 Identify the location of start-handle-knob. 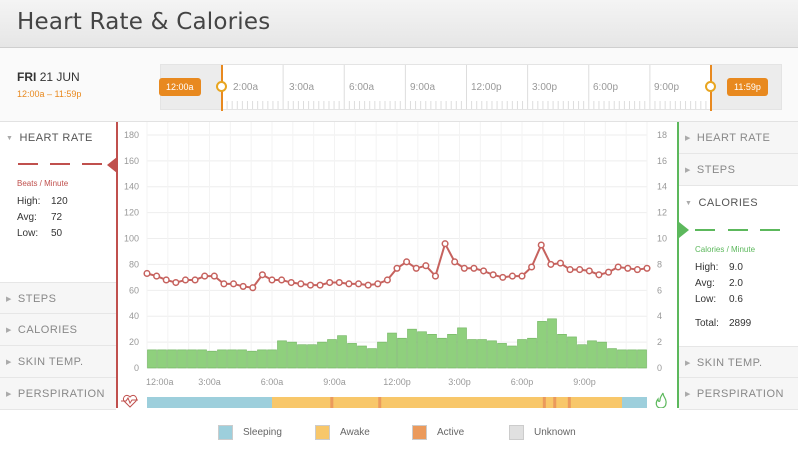
(221, 86).